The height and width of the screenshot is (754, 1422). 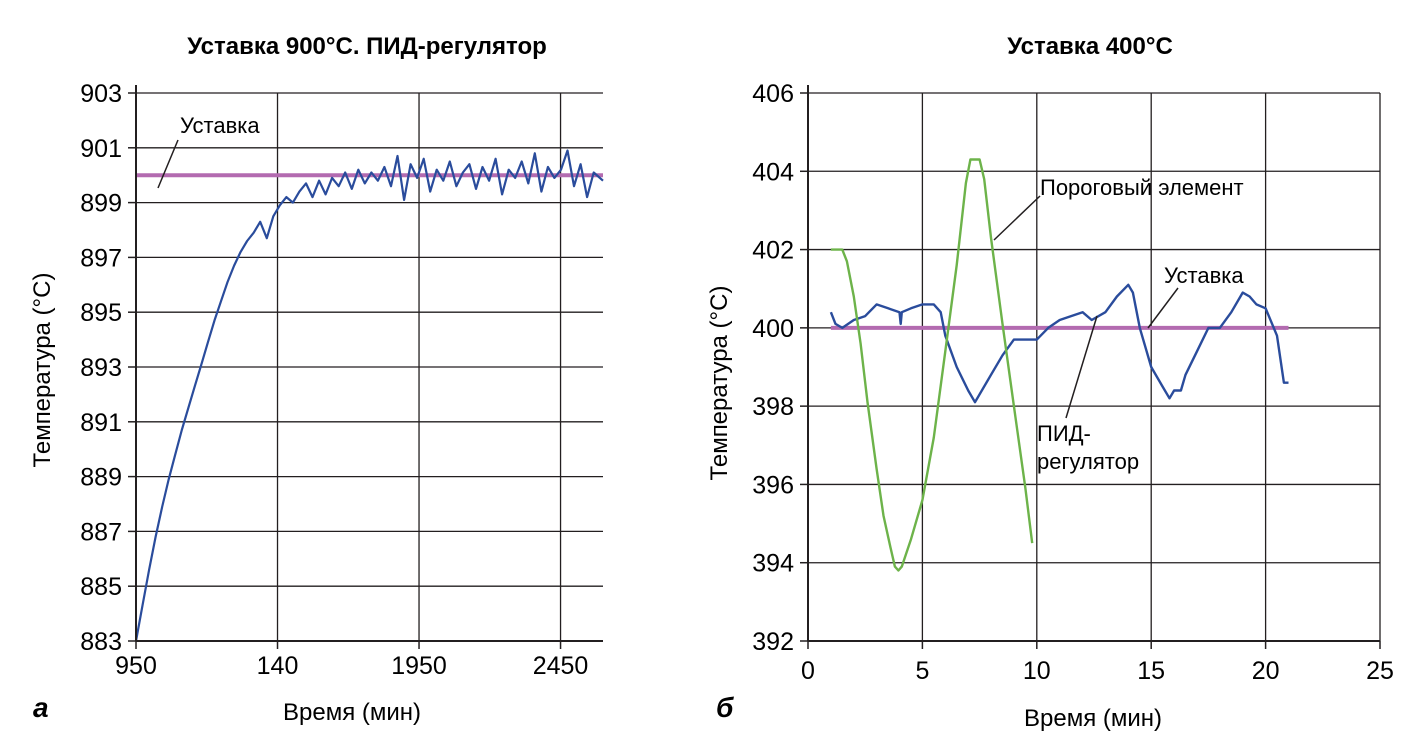 I want to click on chart-a-y-tick-label: 895, so click(x=101, y=313).